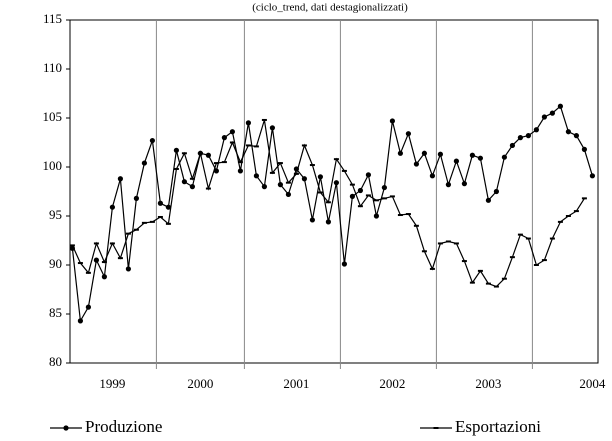  Describe the element at coordinates (123, 426) in the screenshot. I see `legend-label: Produzione` at that location.